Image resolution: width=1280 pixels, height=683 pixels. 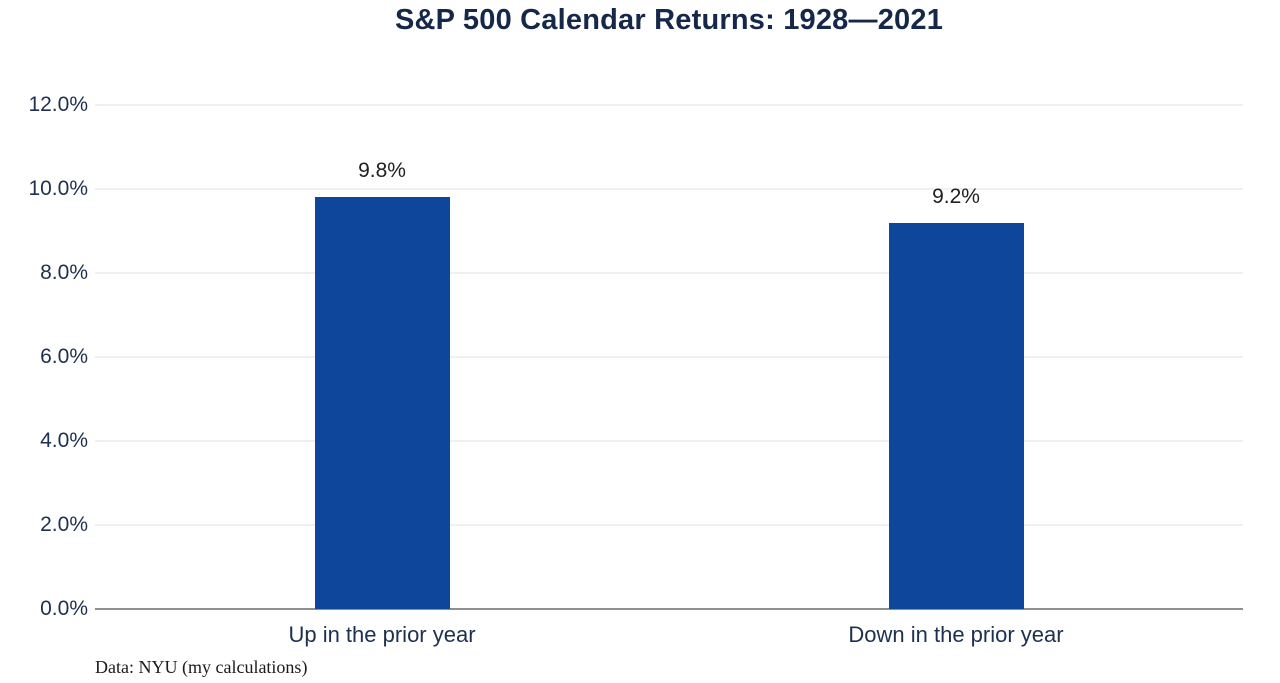 What do you see at coordinates (64, 608) in the screenshot?
I see `y-tick-label: 0.0%` at bounding box center [64, 608].